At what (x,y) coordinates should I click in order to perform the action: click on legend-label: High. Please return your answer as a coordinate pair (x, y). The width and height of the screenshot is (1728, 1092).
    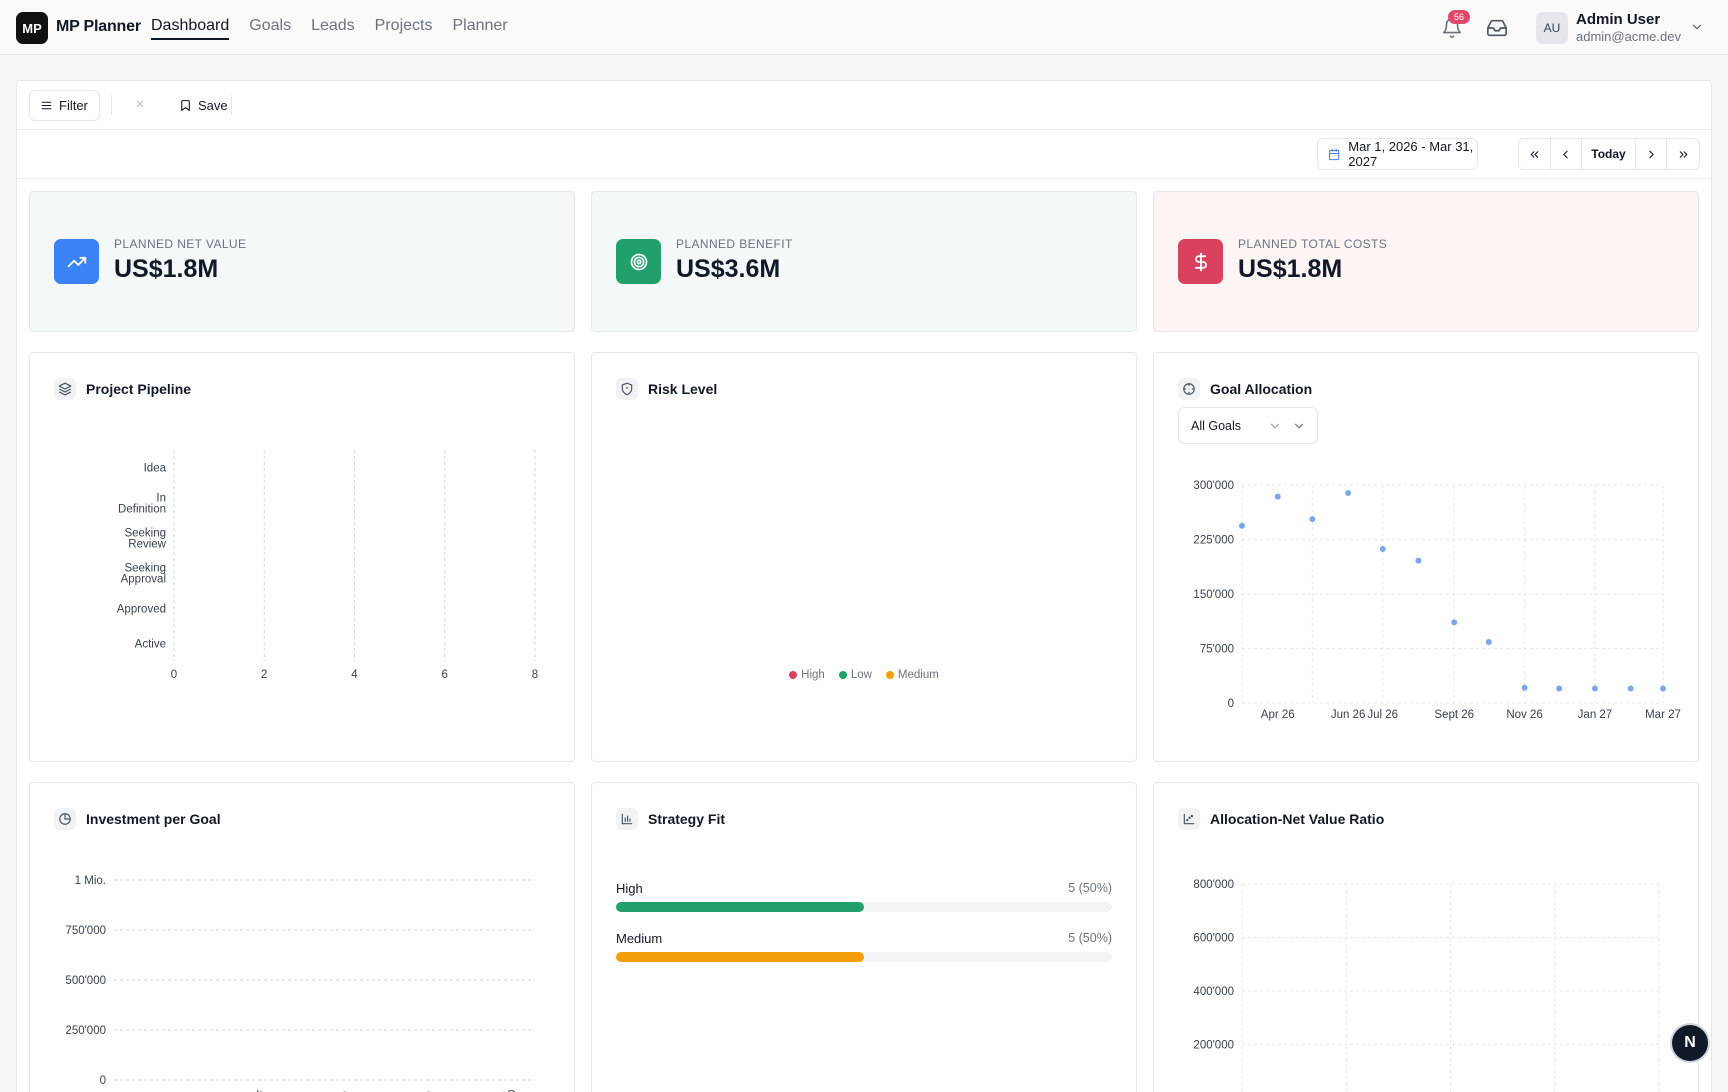
    Looking at the image, I should click on (813, 675).